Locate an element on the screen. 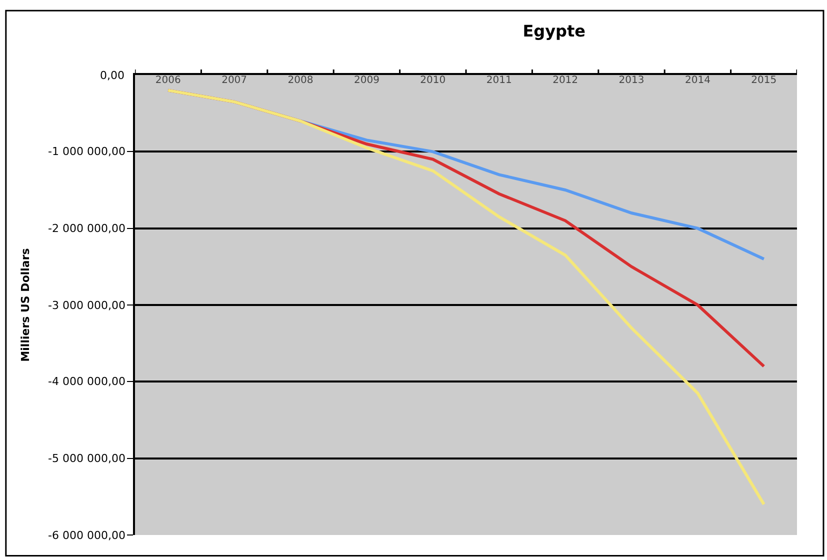 The image size is (827, 560). chart-title: Egypte is located at coordinates (554, 30).